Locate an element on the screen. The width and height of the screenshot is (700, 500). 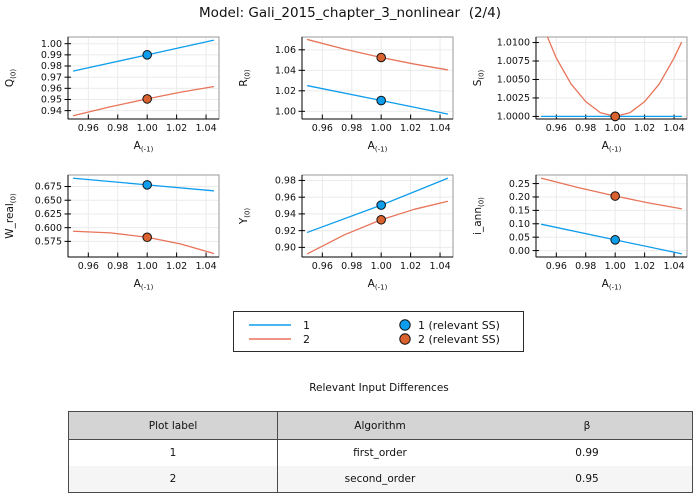
table-header-row: Plot label Algorithm β is located at coordinates (380, 425).